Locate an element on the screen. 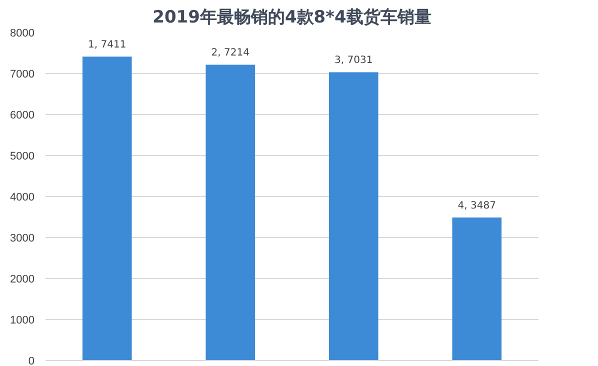  y-tick-label: 5000 is located at coordinates (22, 156).